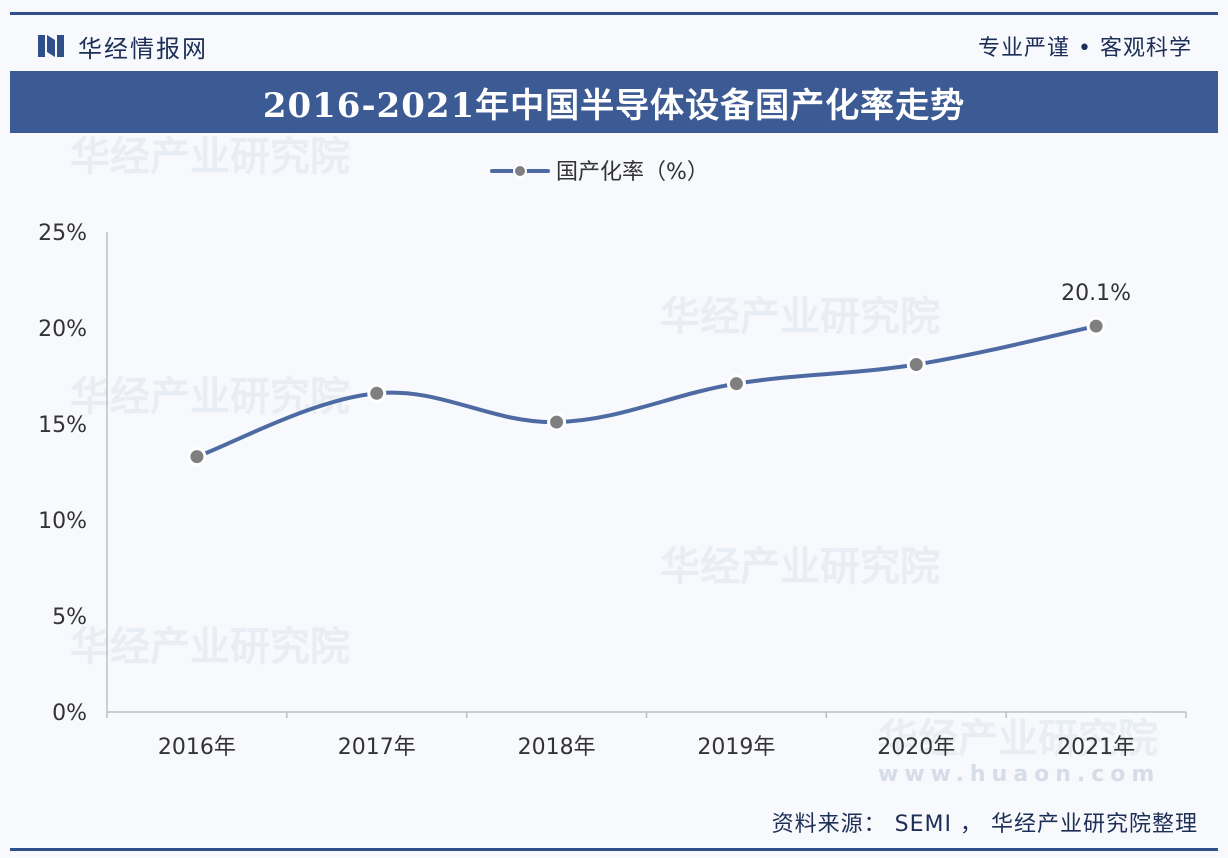  Describe the element at coordinates (377, 747) in the screenshot. I see `x-tick-label: 2017年` at that location.